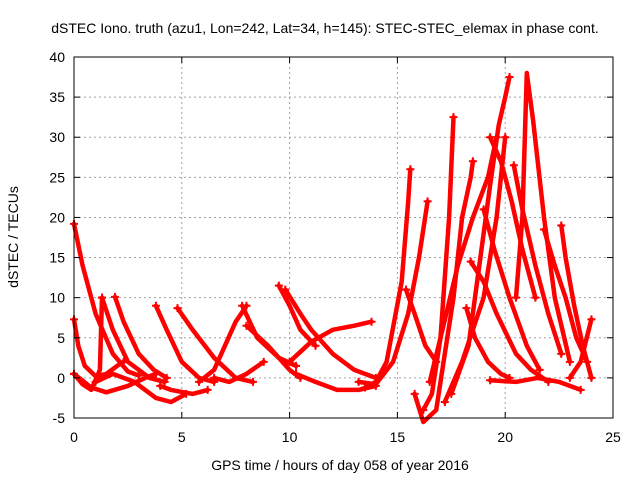 The width and height of the screenshot is (640, 480). Describe the element at coordinates (483, 209) in the screenshot. I see `series-marker-arc29-start` at that location.